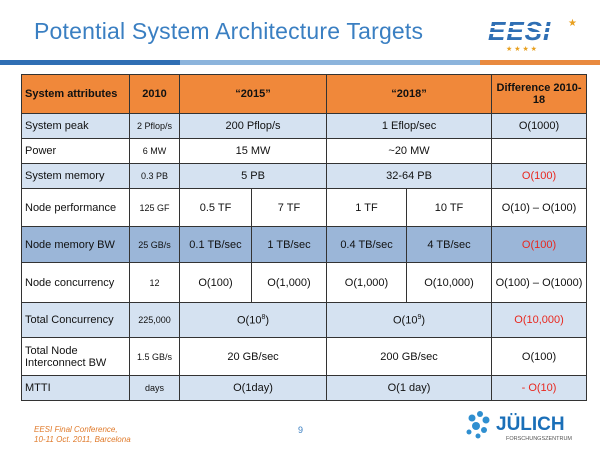  I want to click on eesi-logo: EESI ★ ★ ★ ★ ★, so click(531, 34).